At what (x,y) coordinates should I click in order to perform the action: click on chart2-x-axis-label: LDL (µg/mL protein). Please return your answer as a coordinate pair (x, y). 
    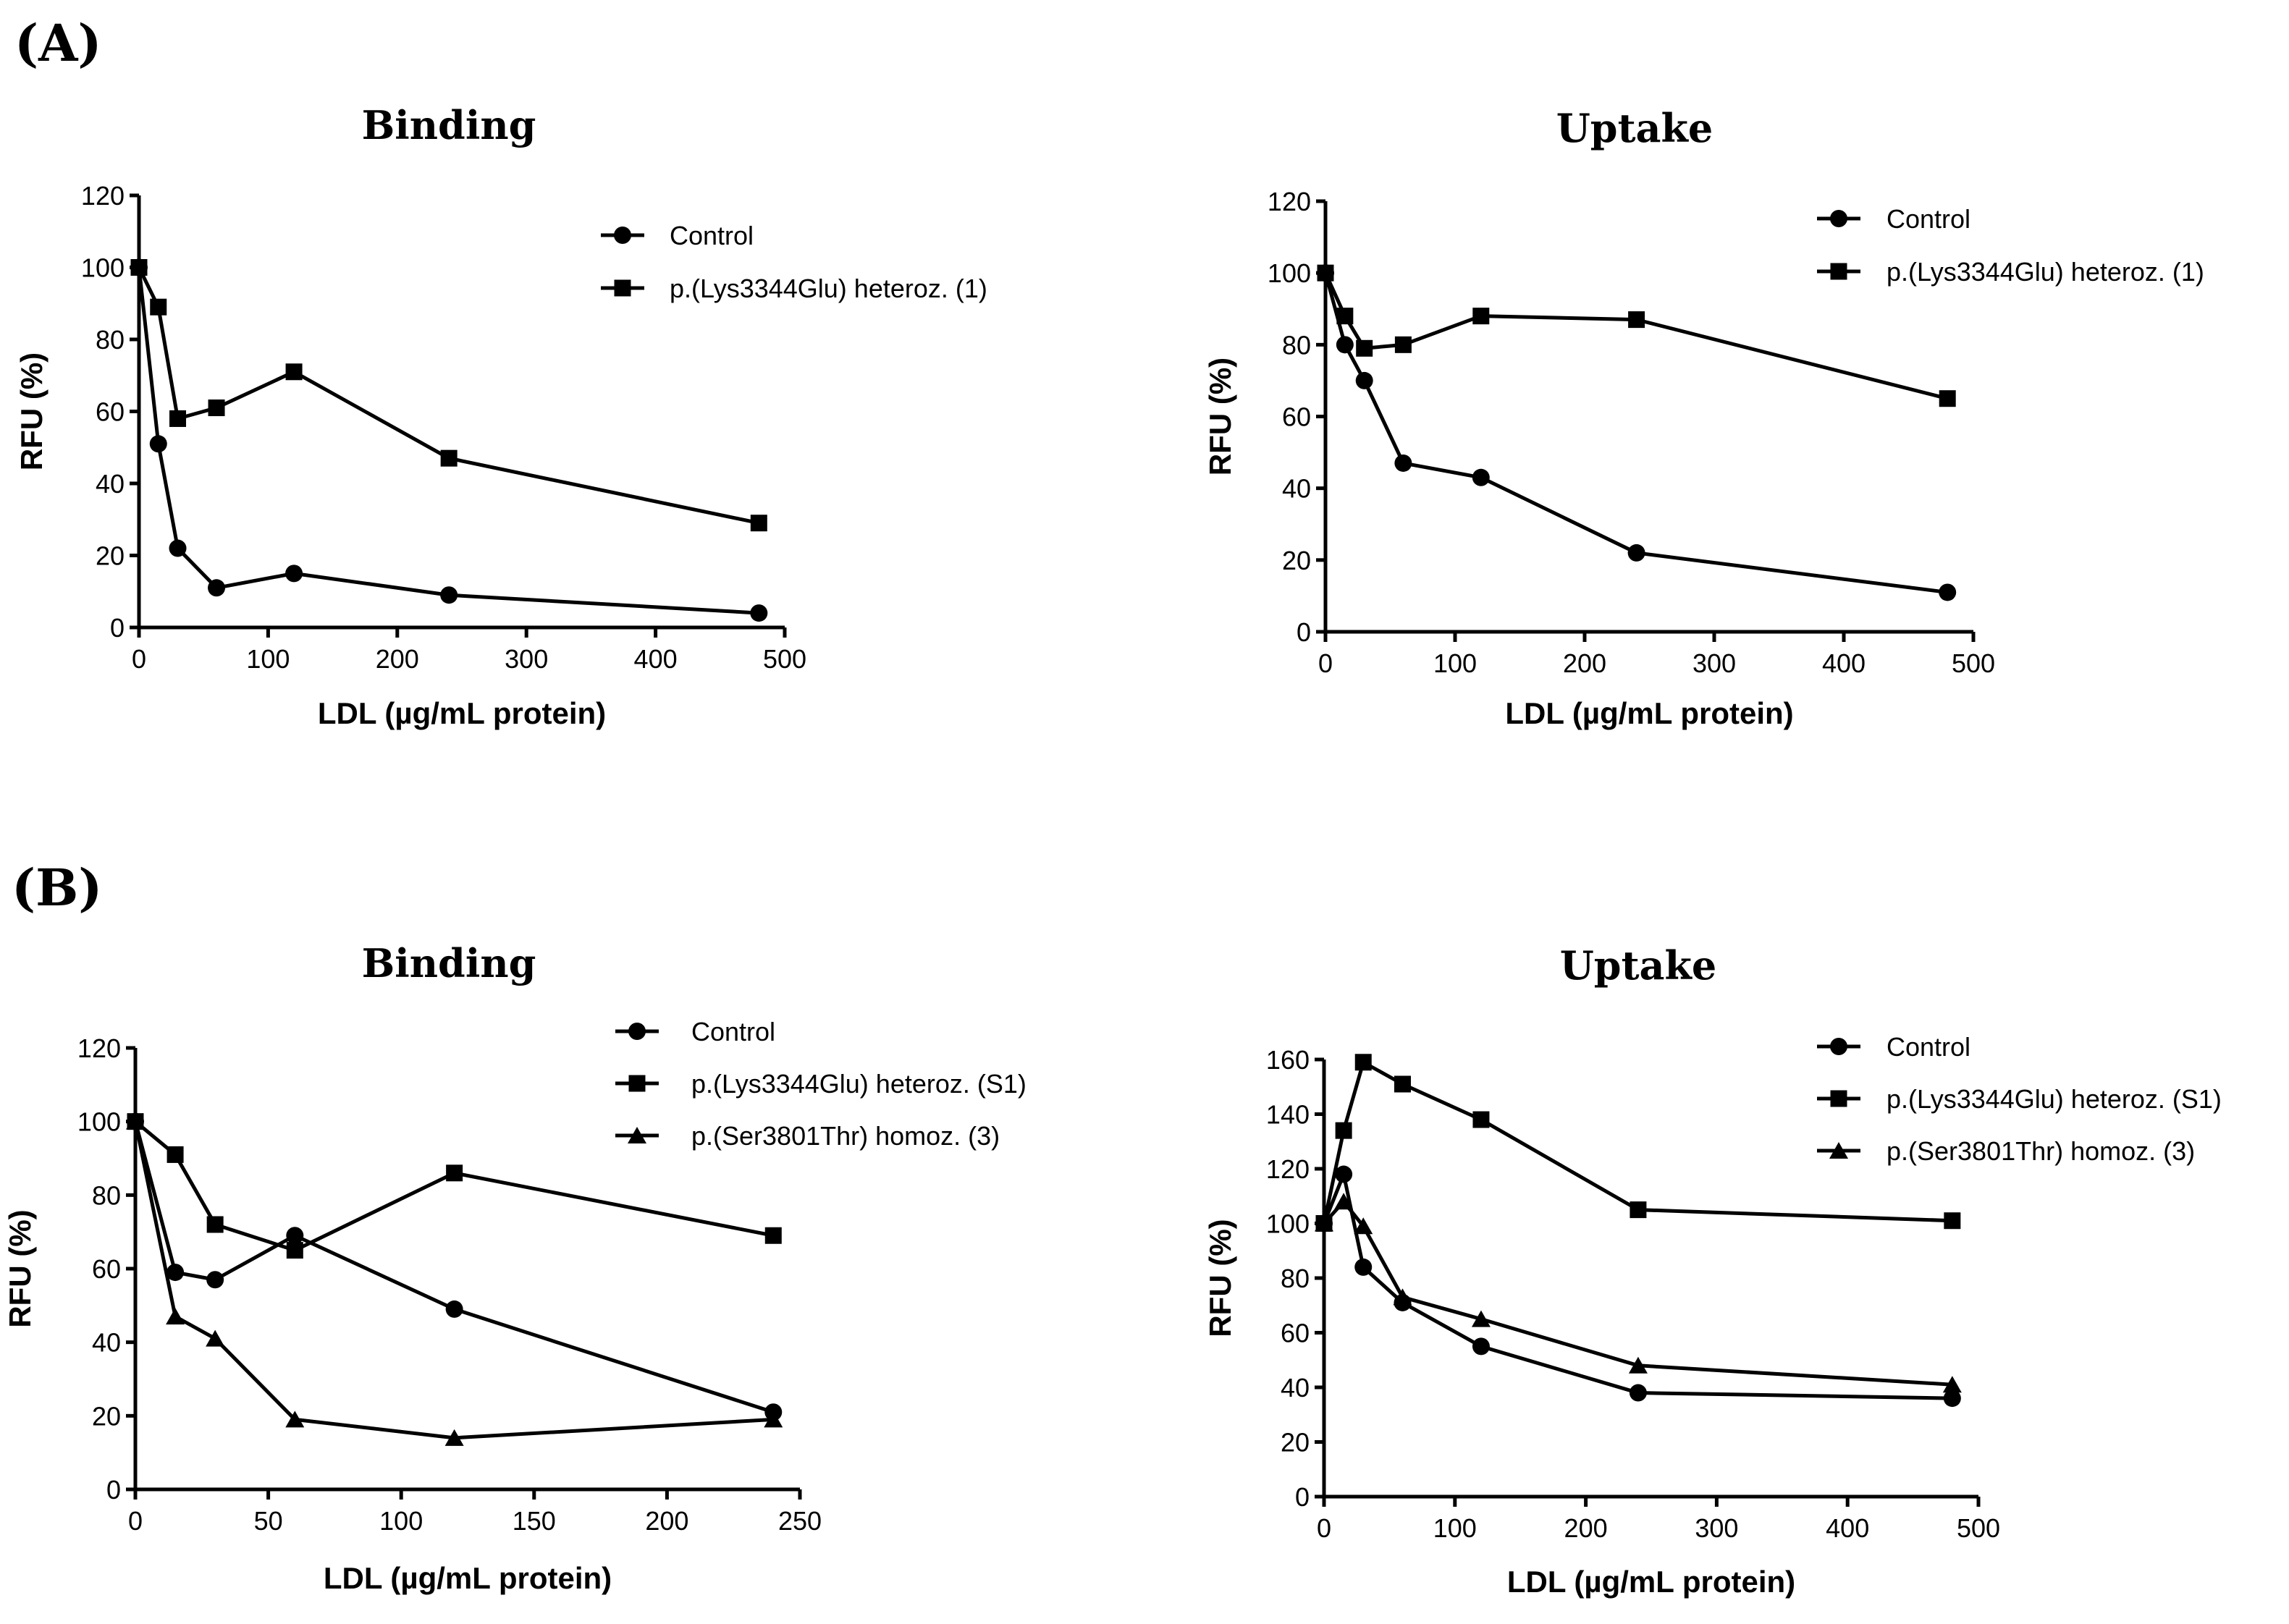
    Looking at the image, I should click on (1649, 713).